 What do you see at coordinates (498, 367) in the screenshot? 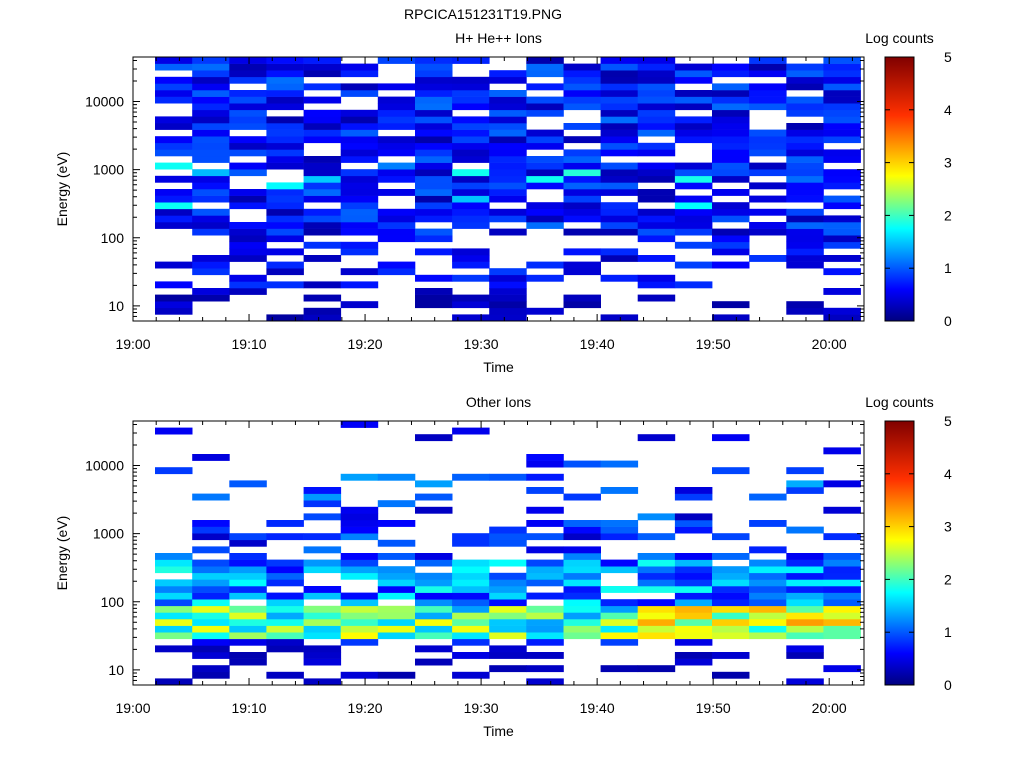
I see `x-axis-label: Time` at bounding box center [498, 367].